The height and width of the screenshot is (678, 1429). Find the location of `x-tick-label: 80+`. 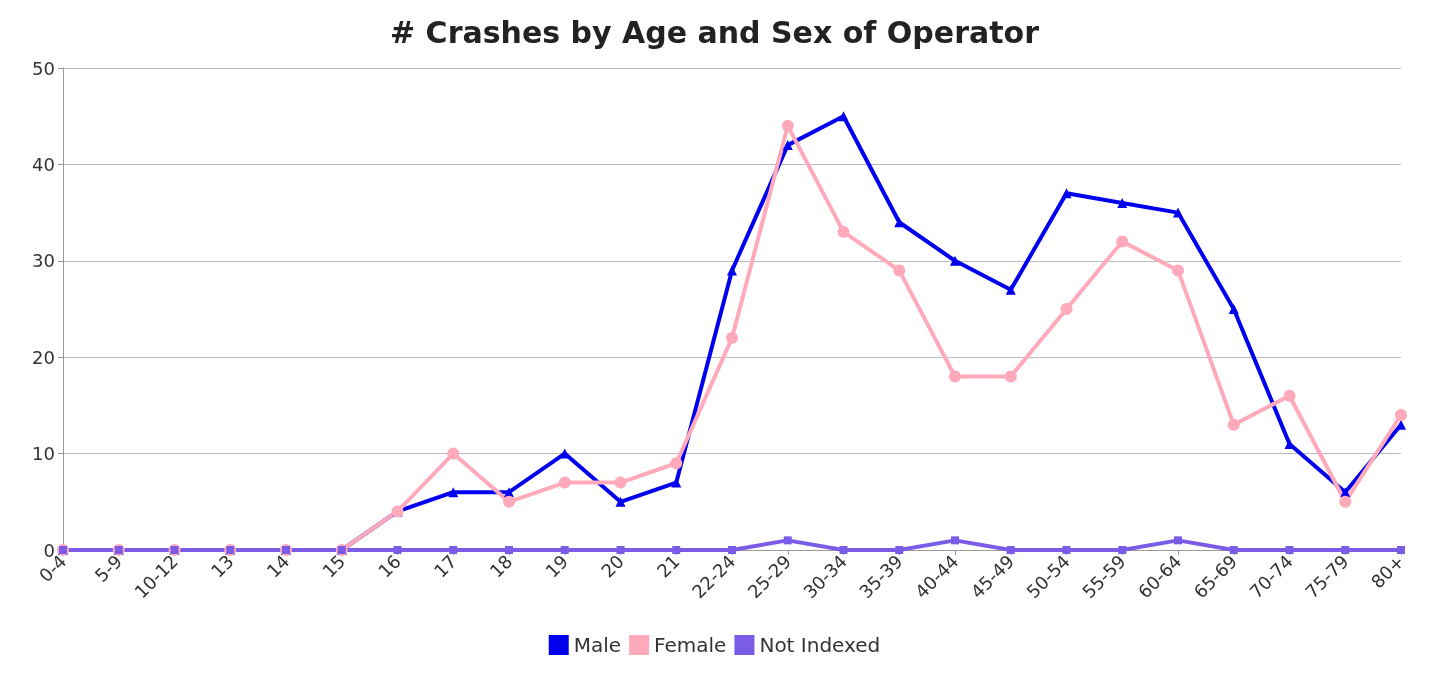

x-tick-label: 80+ is located at coordinates (1387, 571).